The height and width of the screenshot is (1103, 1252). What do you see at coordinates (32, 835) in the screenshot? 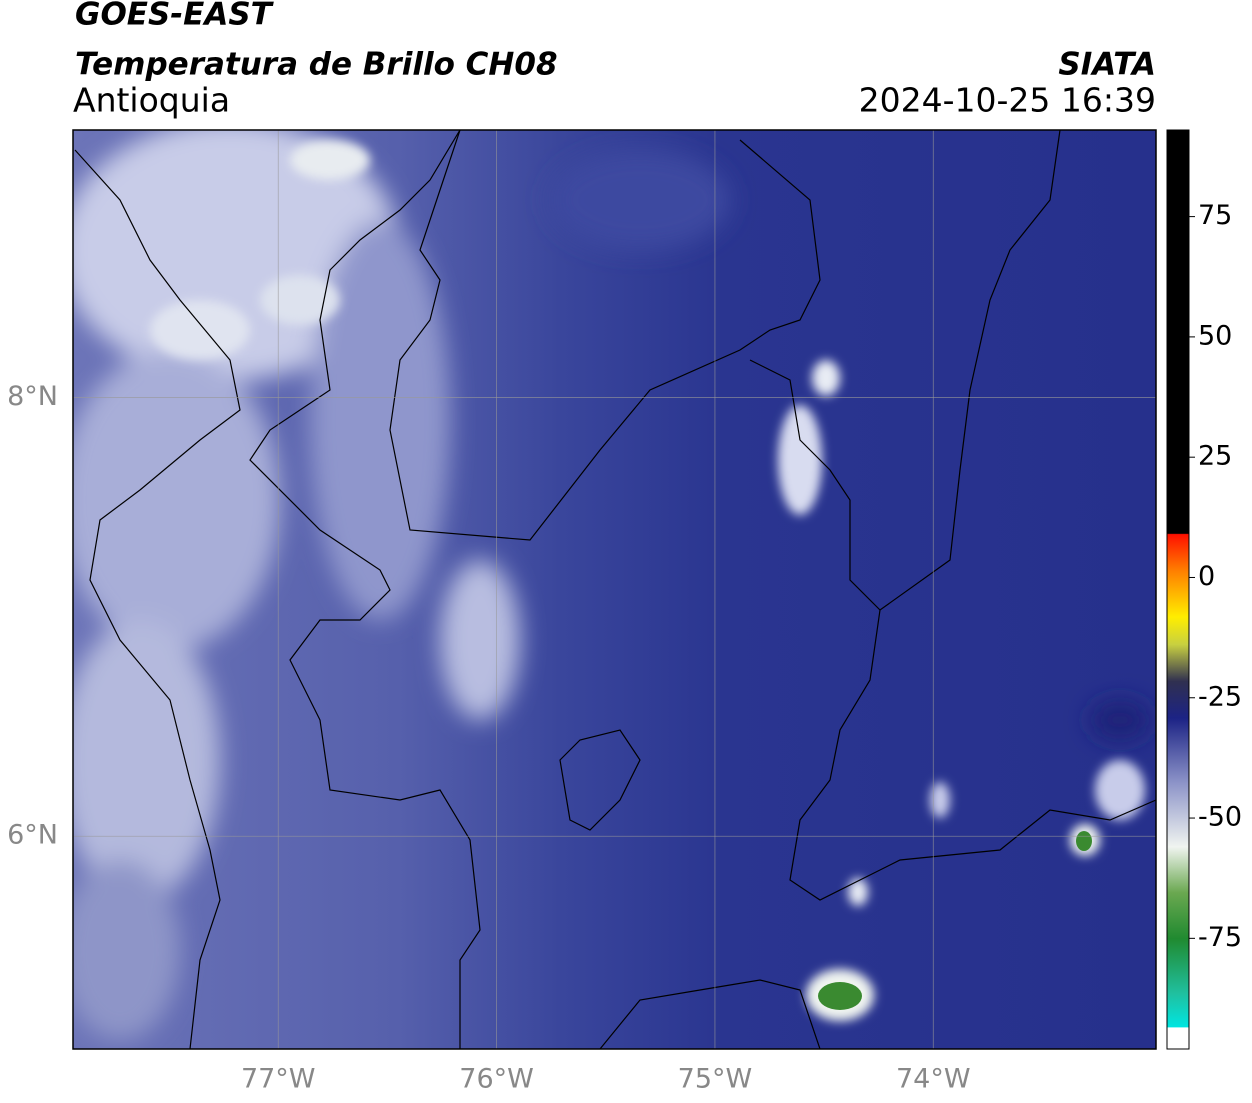
I see `y-tick-label: 6°N` at bounding box center [32, 835].